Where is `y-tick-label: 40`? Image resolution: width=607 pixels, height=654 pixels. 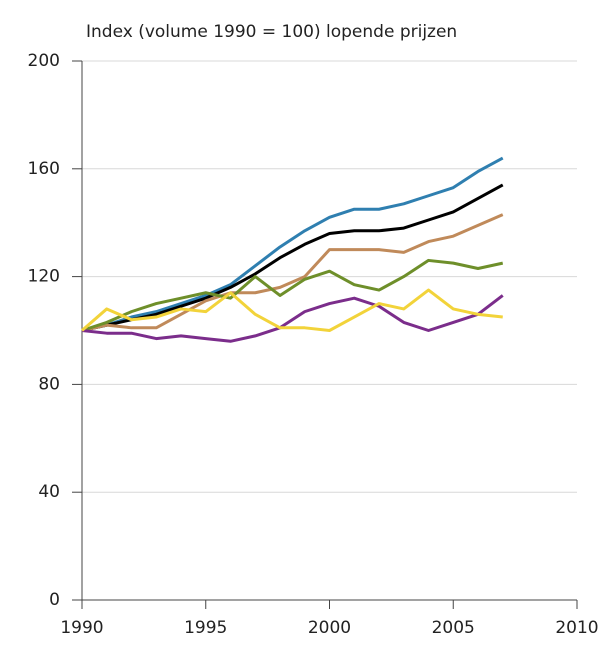
y-tick-label: 40 is located at coordinates (49, 492).